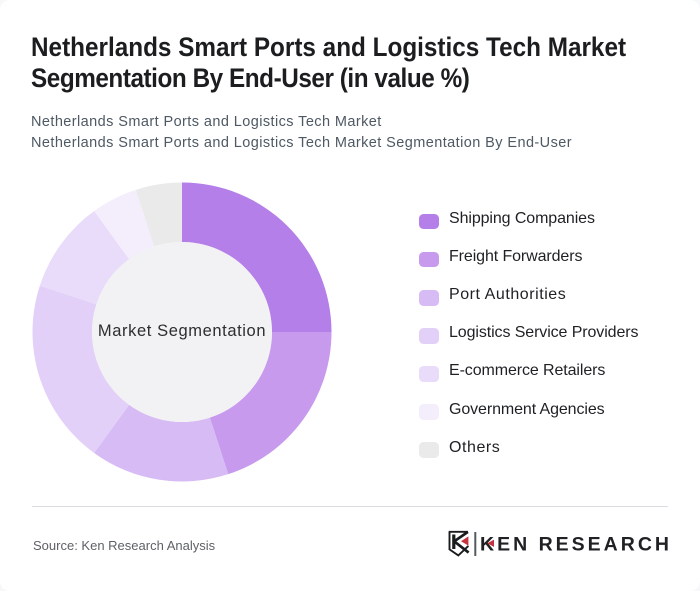 The width and height of the screenshot is (700, 591). Describe the element at coordinates (574, 544) in the screenshot. I see `svg-text: KEN RESEARCH` at that location.